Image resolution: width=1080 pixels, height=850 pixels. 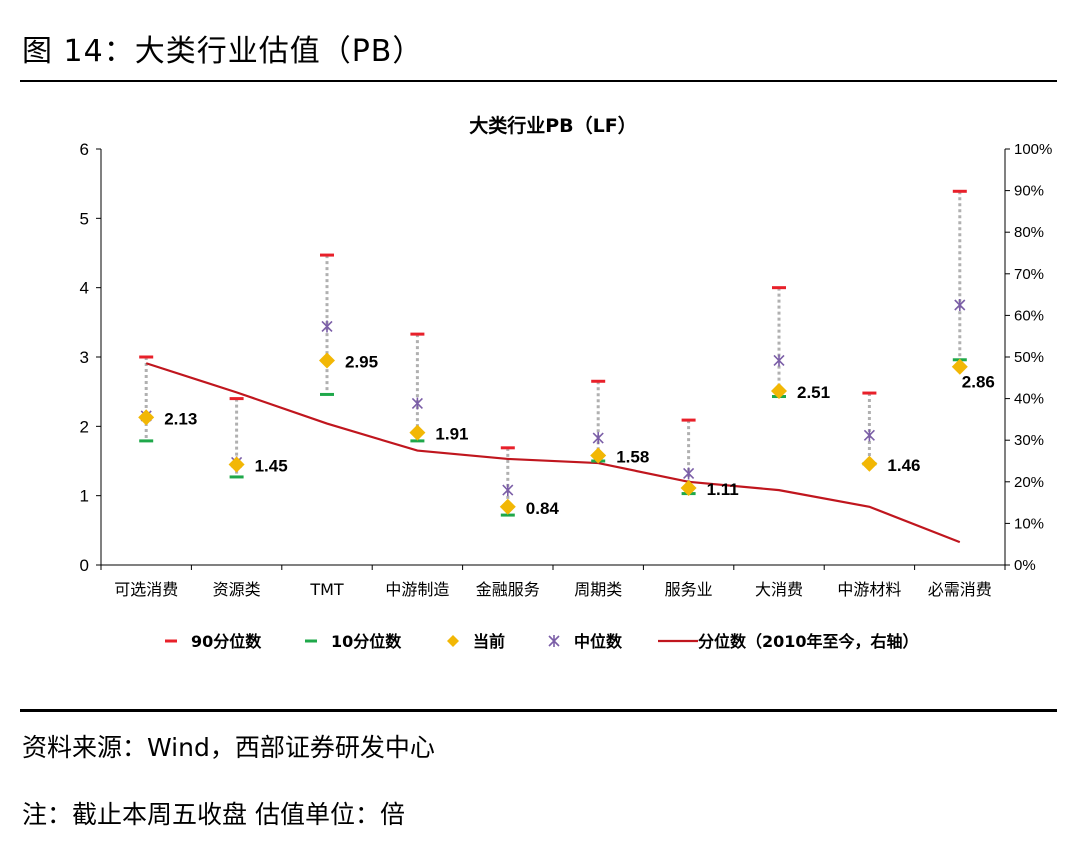 I want to click on left-tick-label: 6, so click(x=84, y=149).